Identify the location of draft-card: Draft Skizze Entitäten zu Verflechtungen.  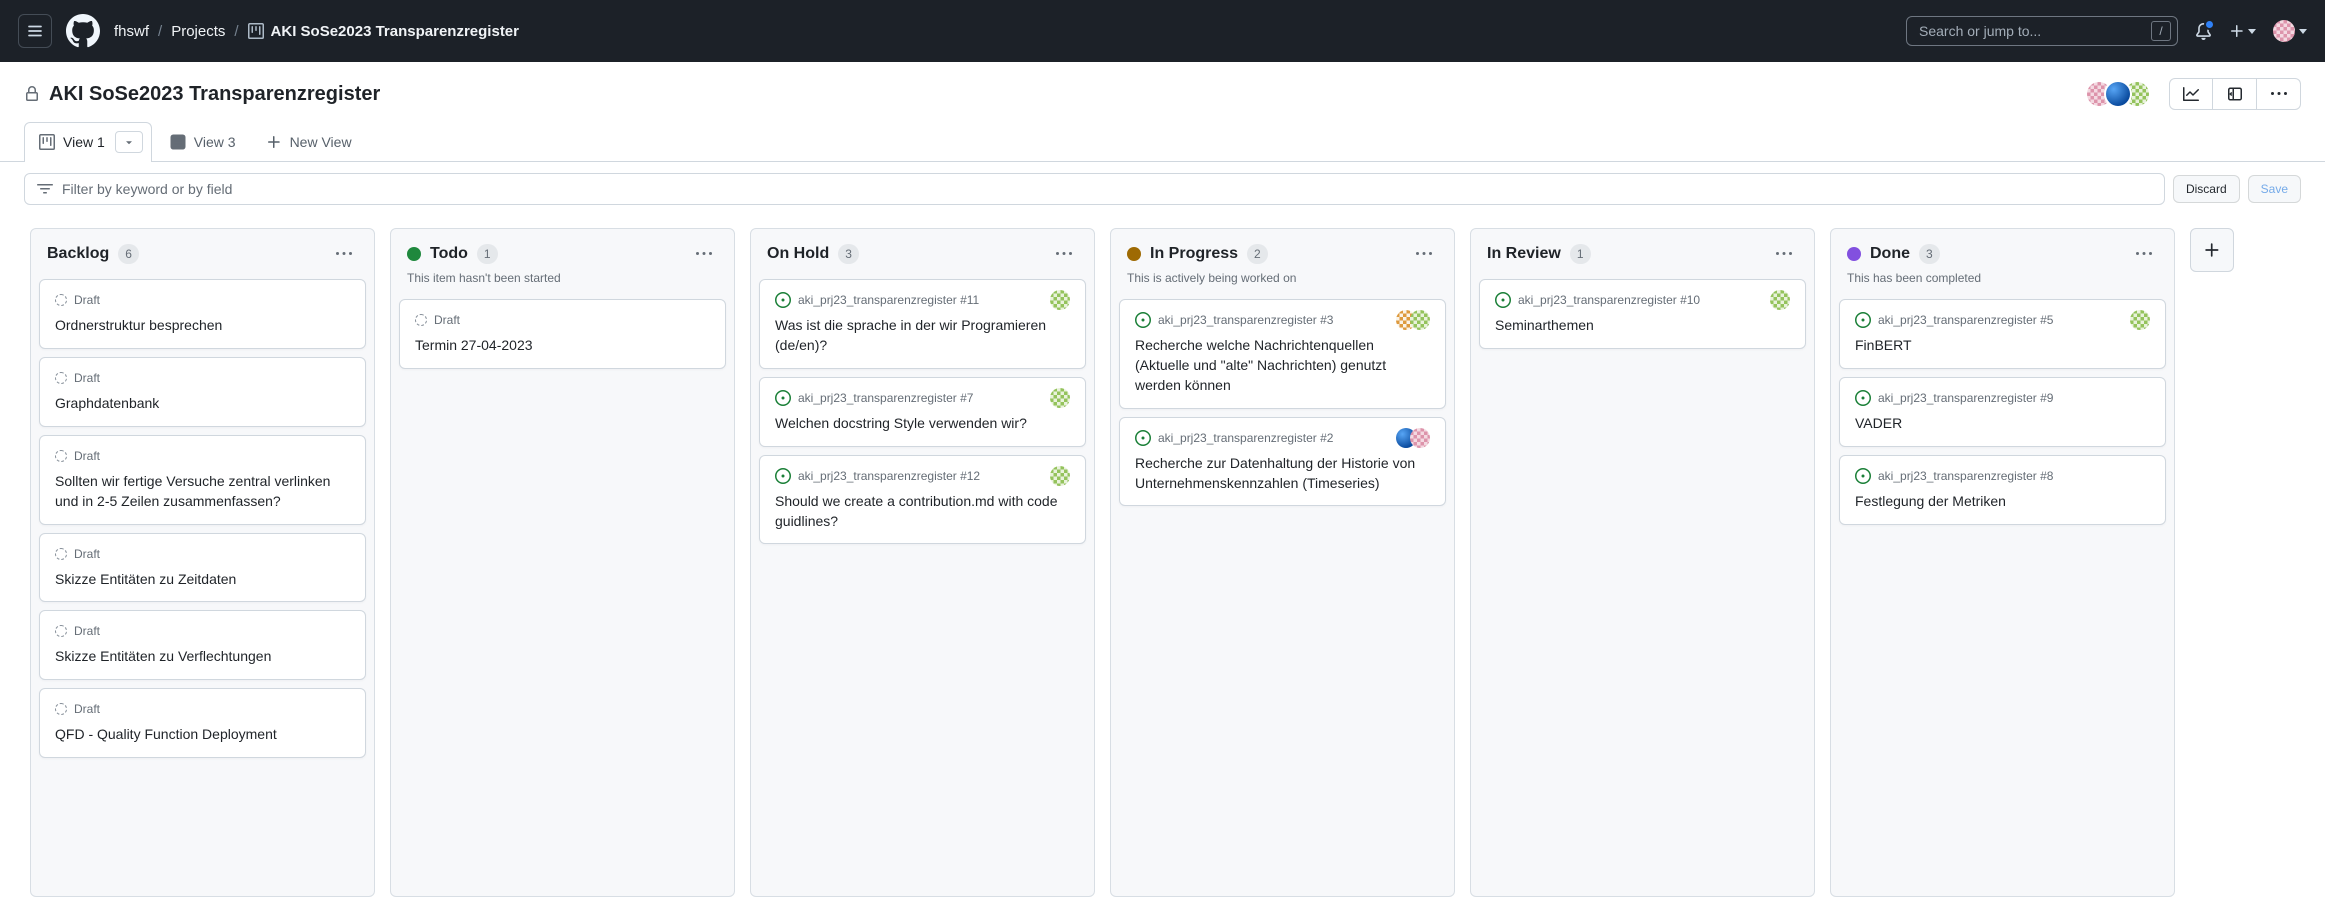
(202, 645).